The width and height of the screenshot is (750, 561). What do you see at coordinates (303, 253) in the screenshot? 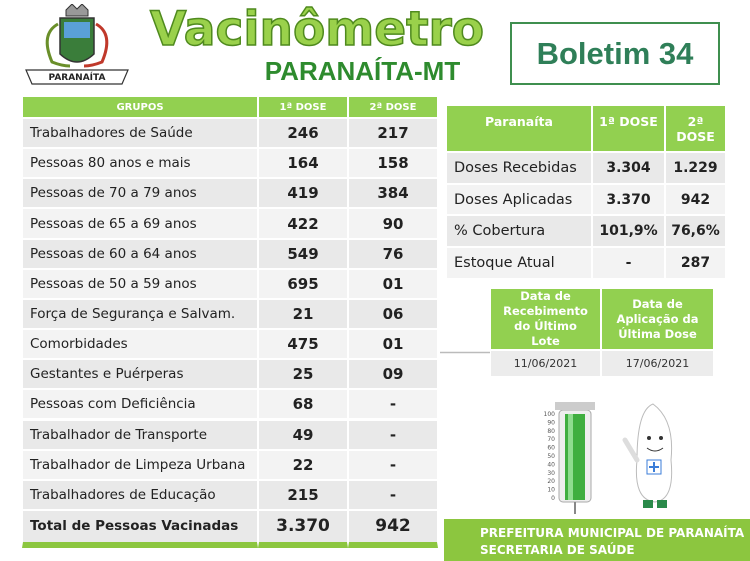
I see `dose-value: 549` at bounding box center [303, 253].